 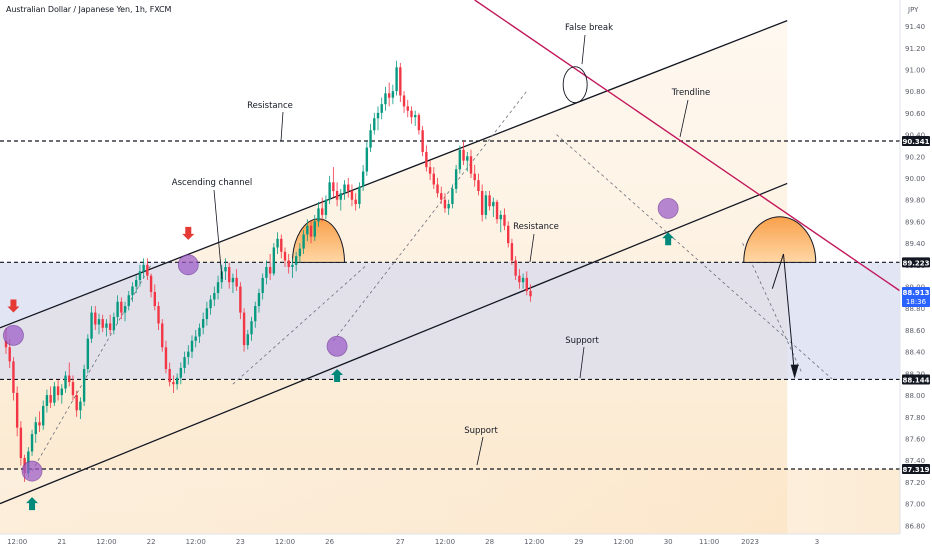 What do you see at coordinates (915, 331) in the screenshot?
I see `price-tick-14: 88.60` at bounding box center [915, 331].